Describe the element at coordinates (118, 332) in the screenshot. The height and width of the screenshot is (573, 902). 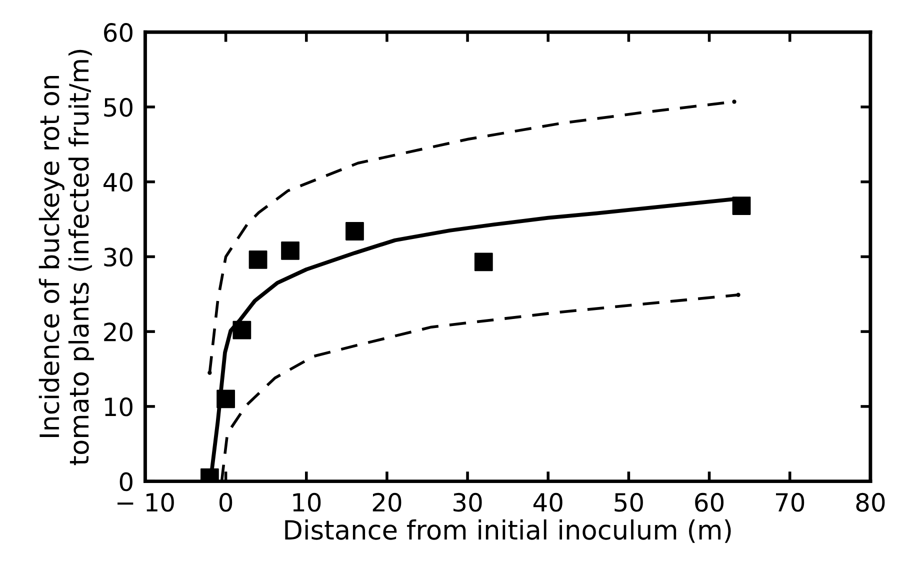
I see `y-tick-label: 20` at that location.